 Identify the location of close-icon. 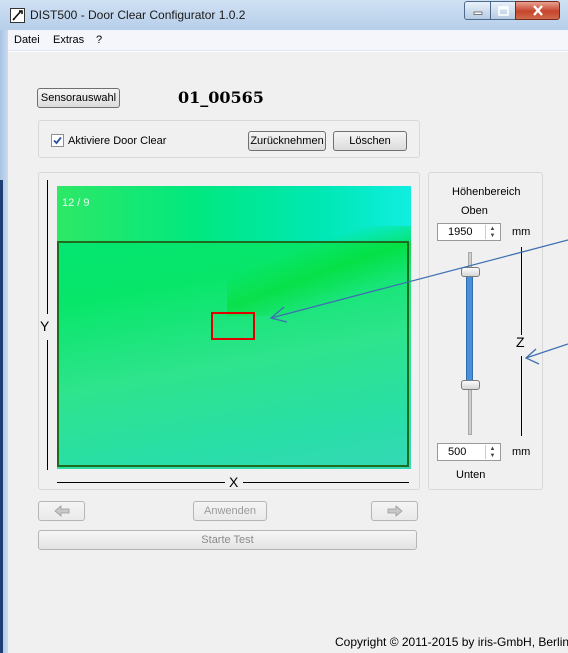
(537, 10).